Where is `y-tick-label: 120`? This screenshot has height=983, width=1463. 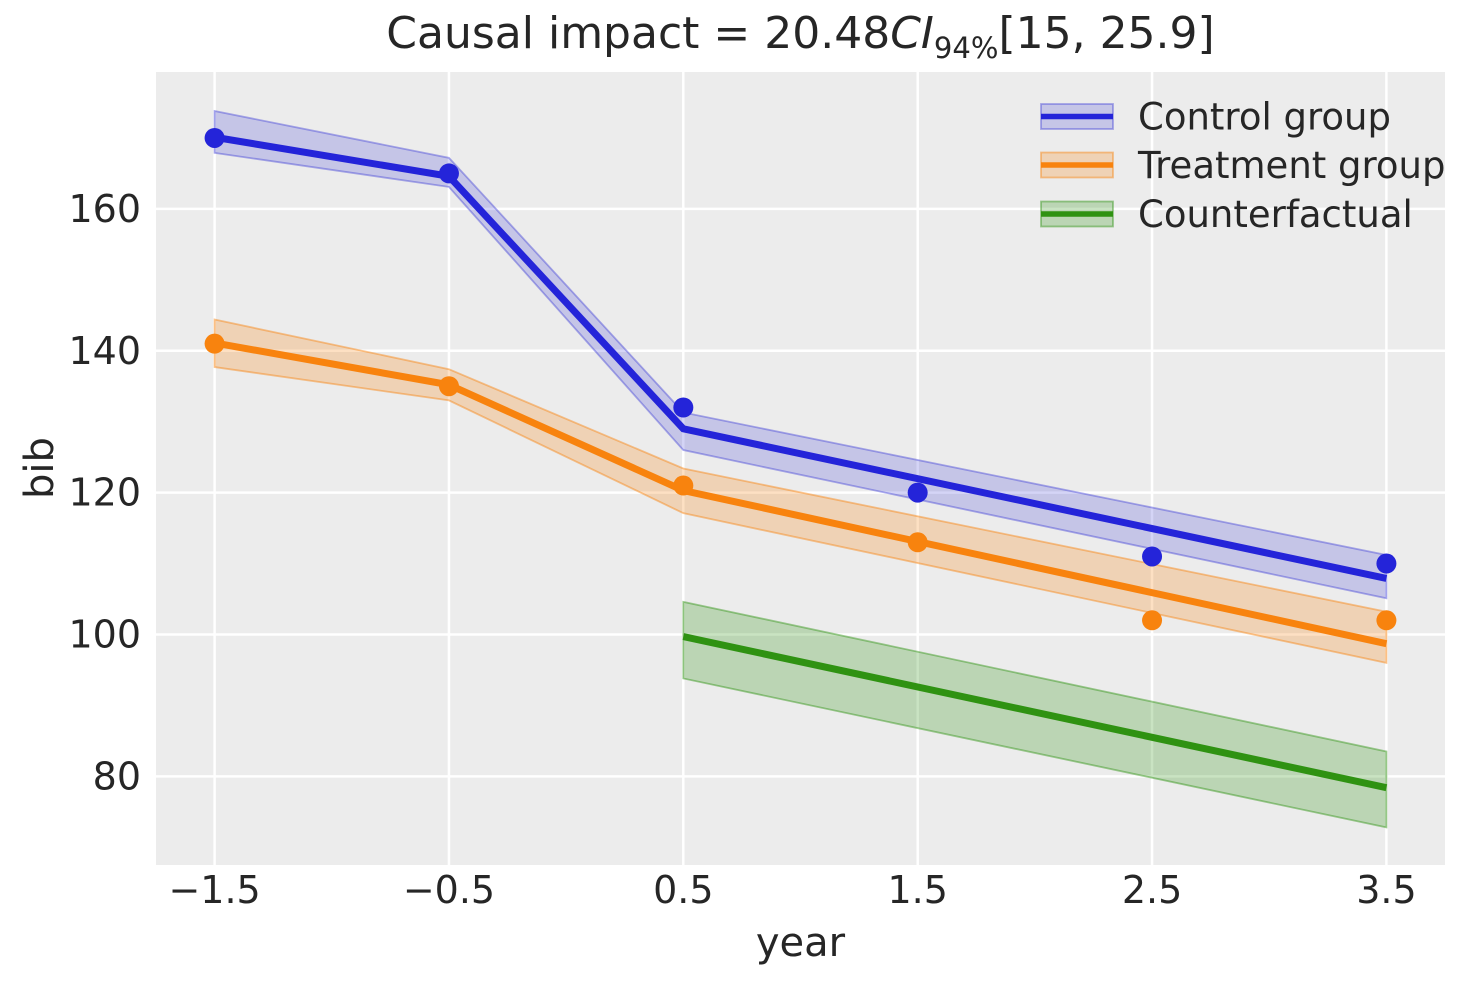
y-tick-label: 120 is located at coordinates (104, 493).